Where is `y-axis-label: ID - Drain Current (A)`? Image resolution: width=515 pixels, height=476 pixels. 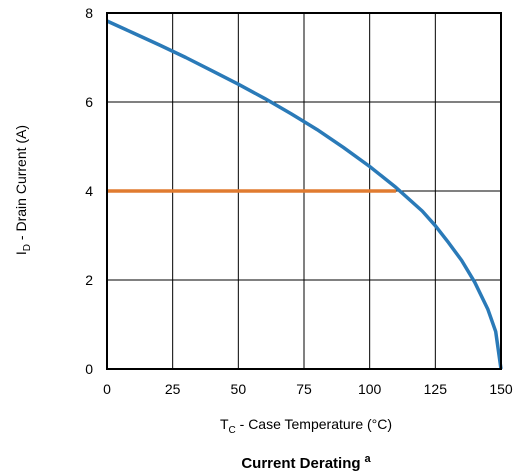
y-axis-label: ID - Drain Current (A) is located at coordinates (23, 190).